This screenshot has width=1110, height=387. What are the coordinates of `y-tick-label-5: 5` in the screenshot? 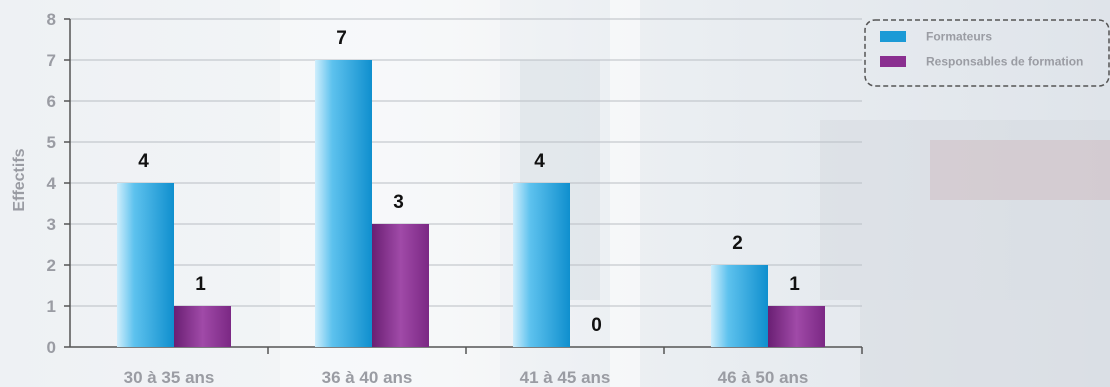 It's located at (51, 142).